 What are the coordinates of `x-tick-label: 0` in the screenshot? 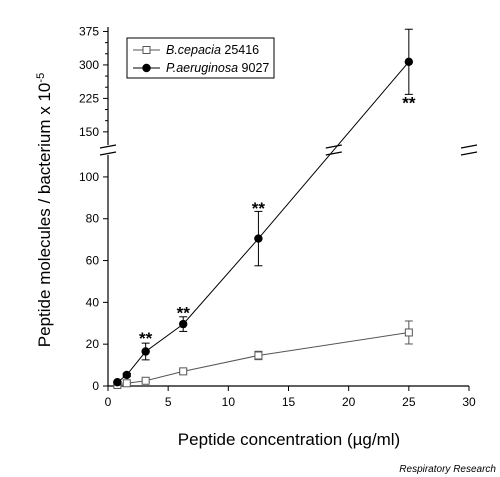 It's located at (108, 402).